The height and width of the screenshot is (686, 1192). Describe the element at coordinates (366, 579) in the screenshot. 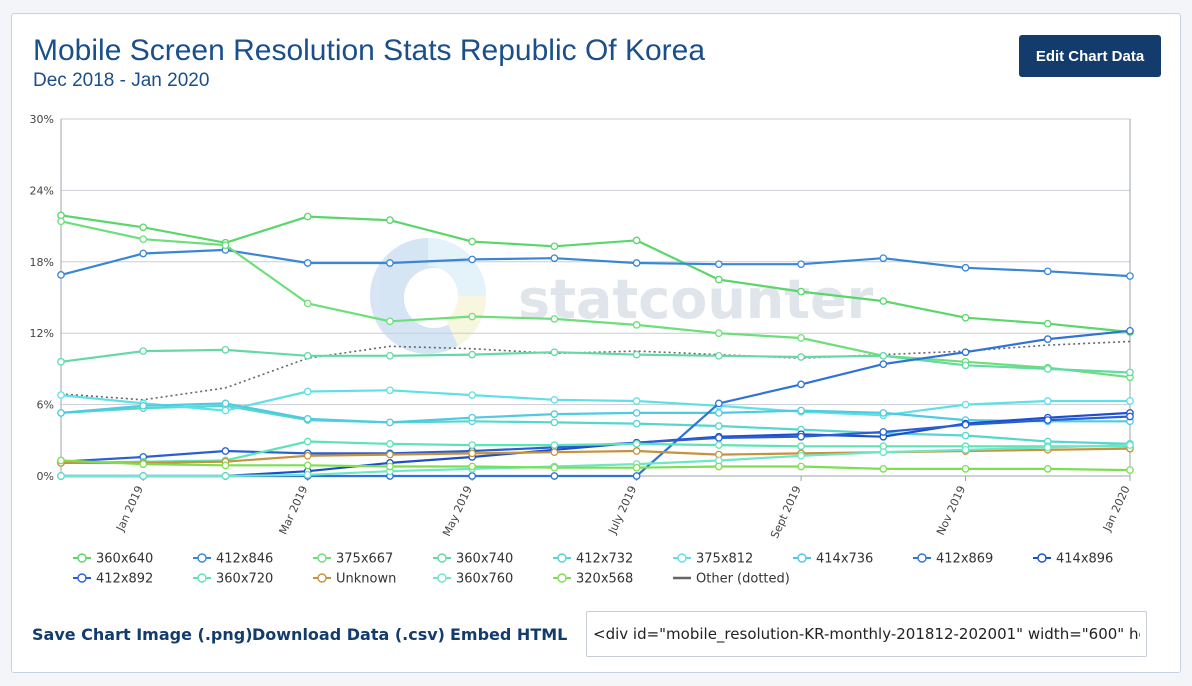

I see `legend-label: Unknown` at that location.